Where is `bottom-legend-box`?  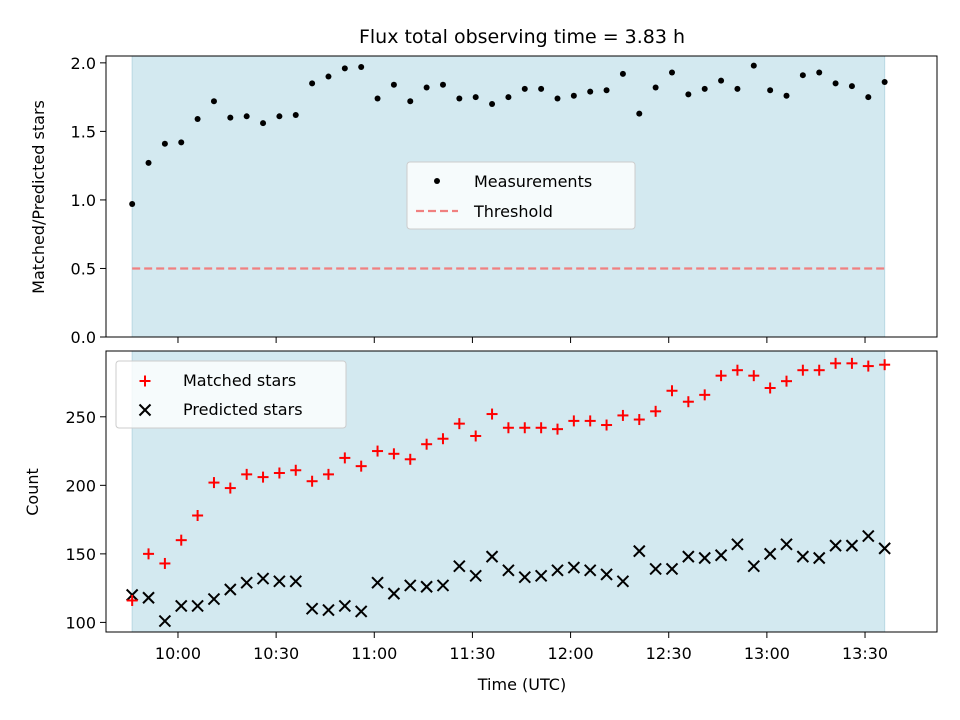
bottom-legend-box is located at coordinates (231, 394).